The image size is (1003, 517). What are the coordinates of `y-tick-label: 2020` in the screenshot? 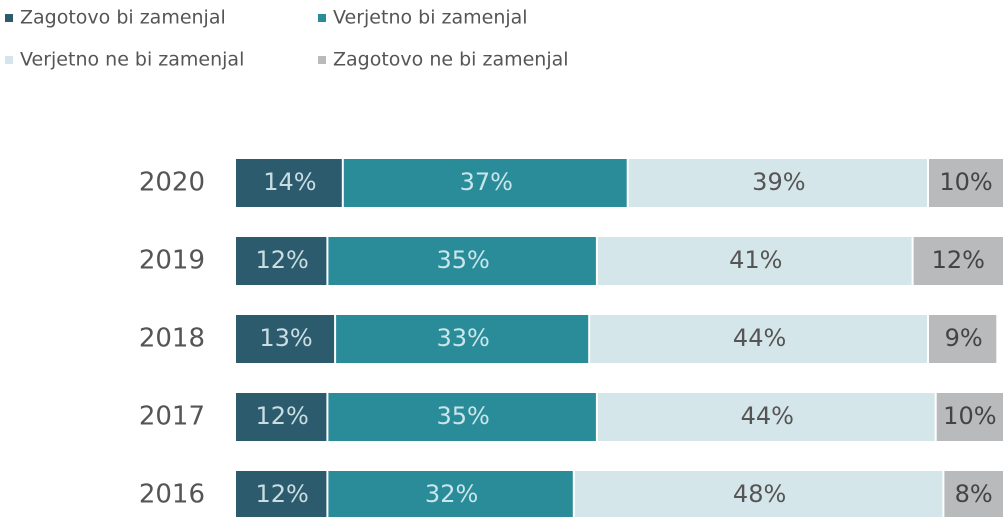 It's located at (172, 183).